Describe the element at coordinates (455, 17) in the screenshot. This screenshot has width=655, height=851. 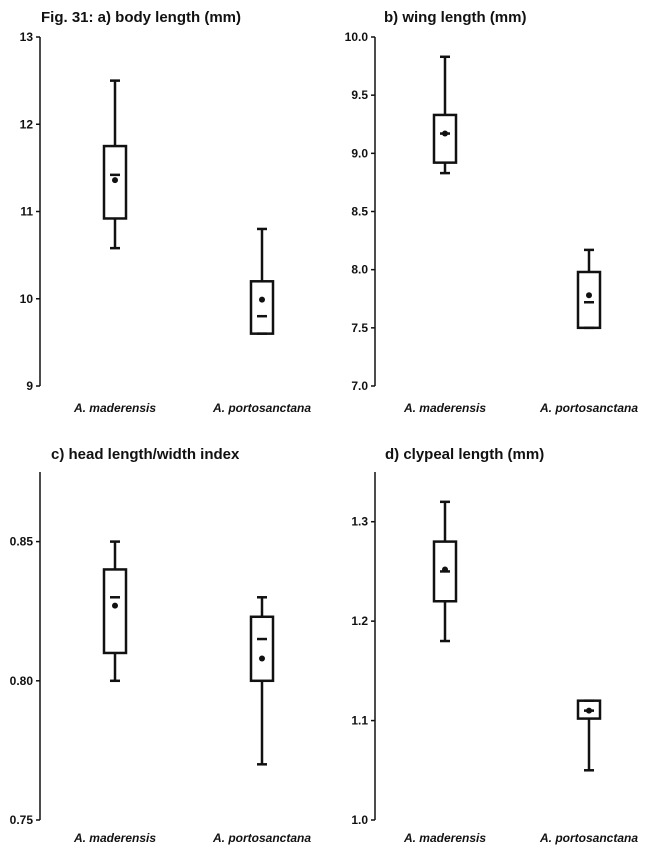
I see `panel-title: b) wing length (mm)` at that location.